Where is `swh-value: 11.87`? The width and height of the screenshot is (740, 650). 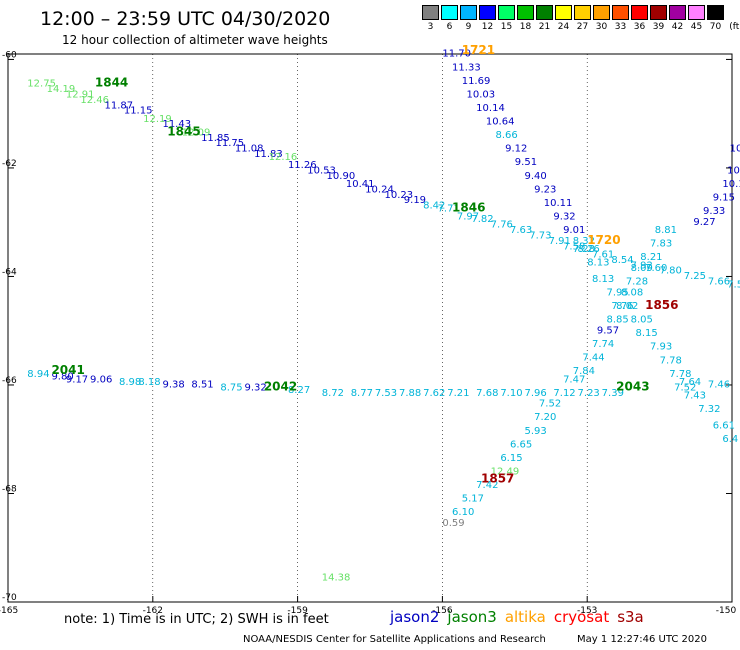
swh-value: 11.87 is located at coordinates (119, 105).